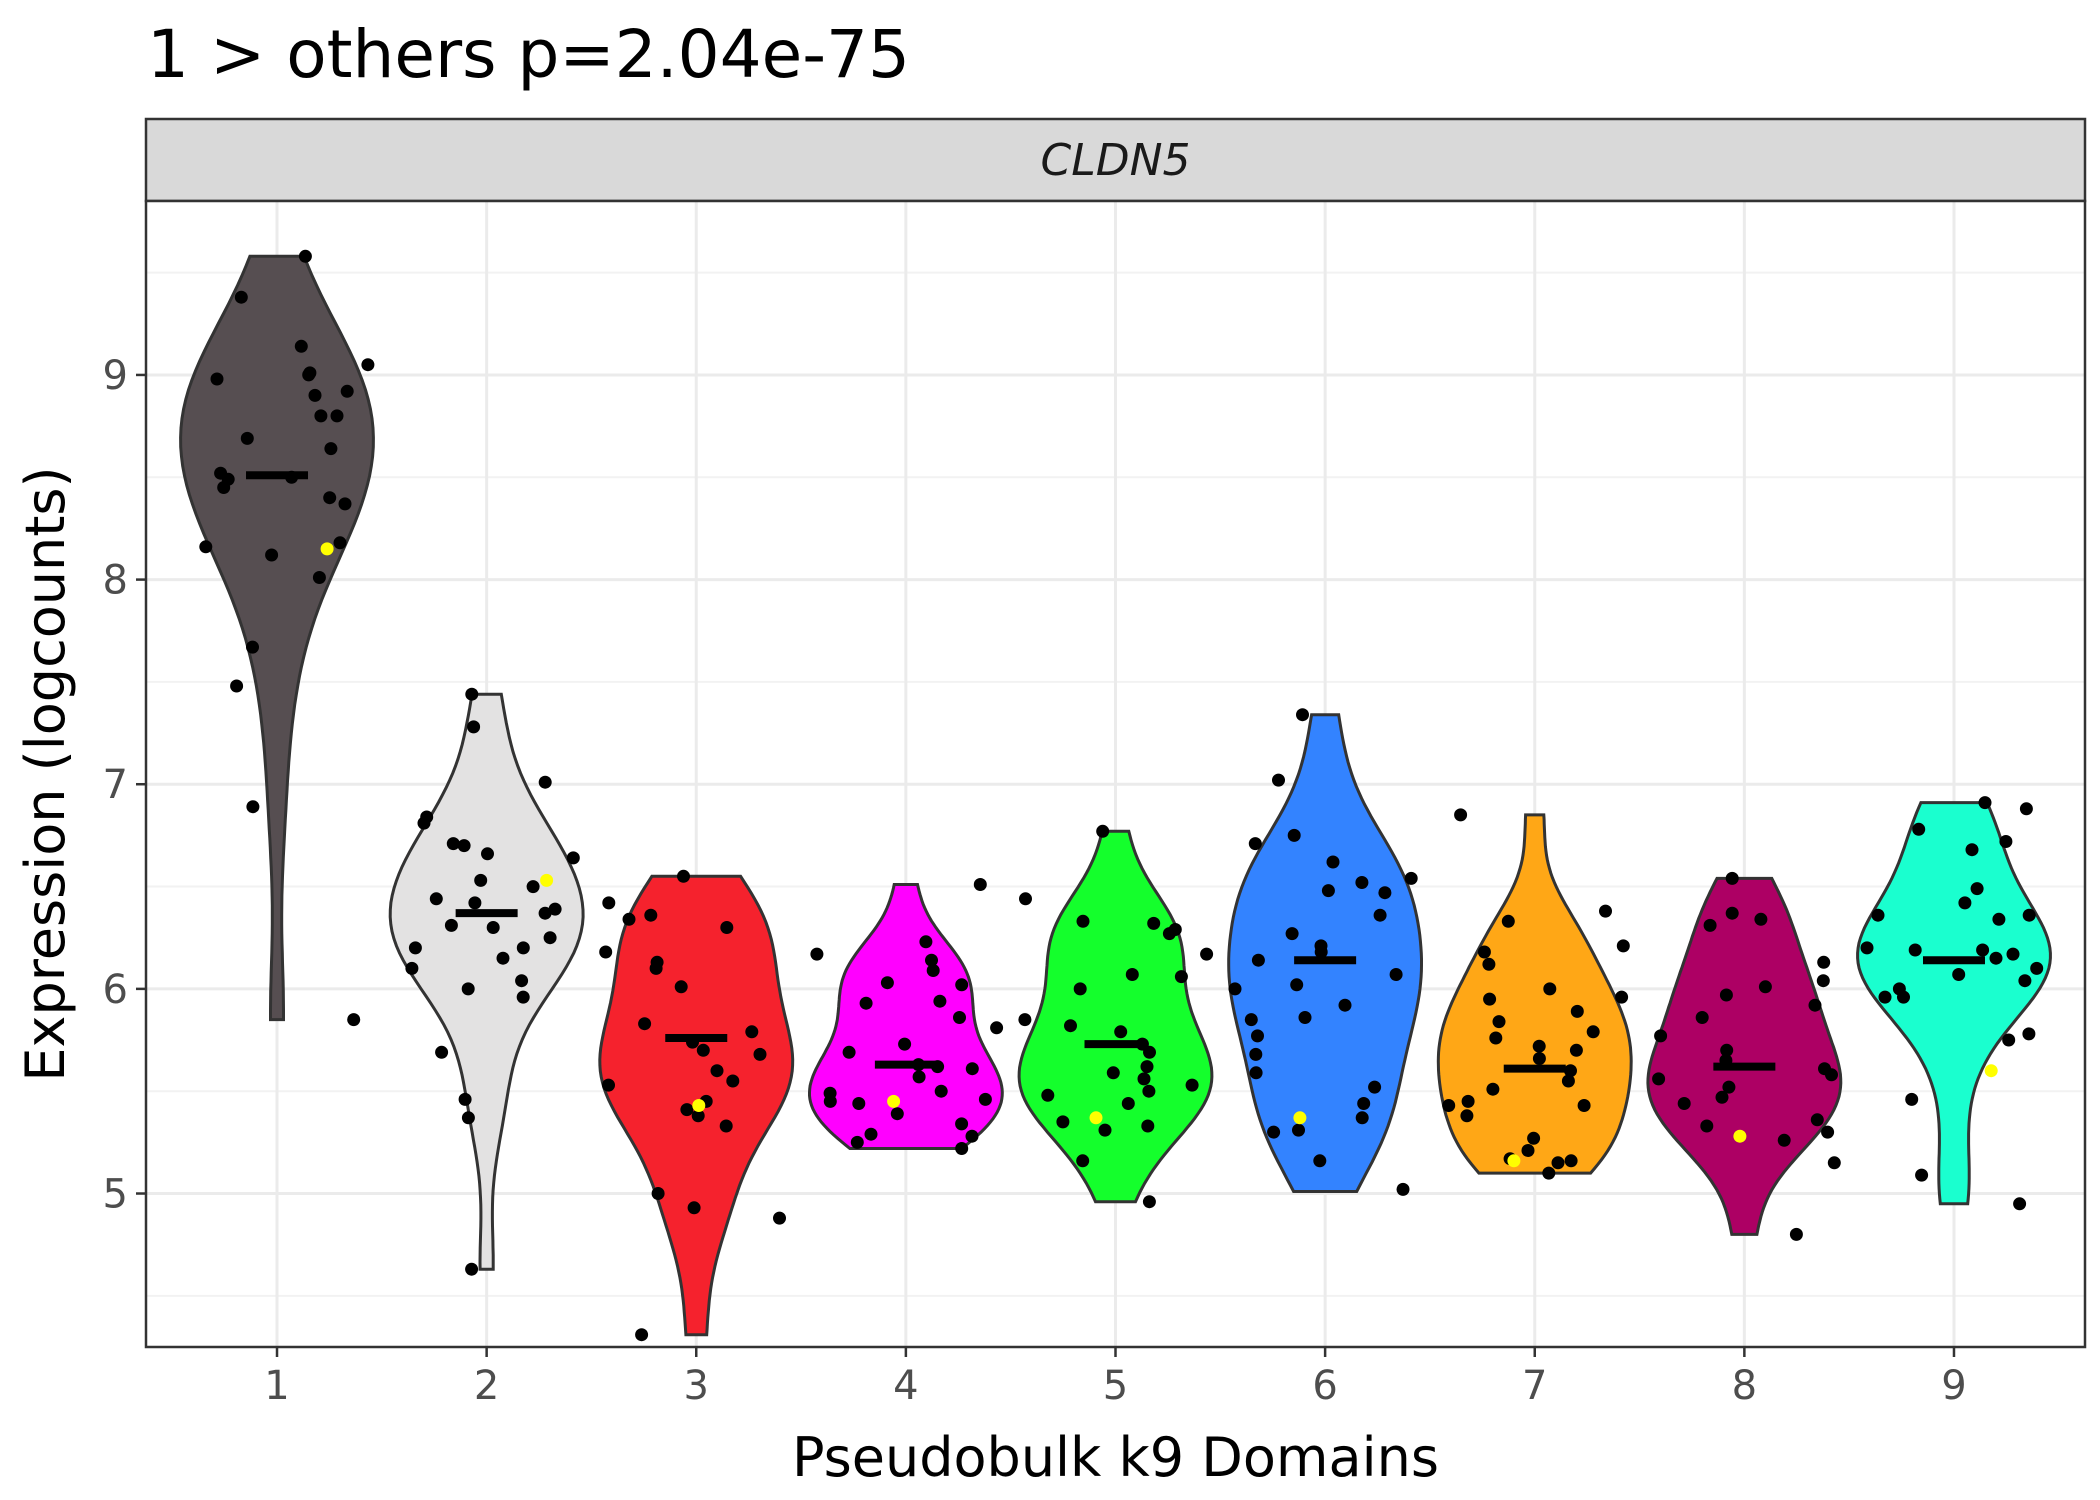 This screenshot has height=1500, width=2100. I want to click on x-axis: 1 2 3 4 5 6 7 8 9, so click(1115, 1378).